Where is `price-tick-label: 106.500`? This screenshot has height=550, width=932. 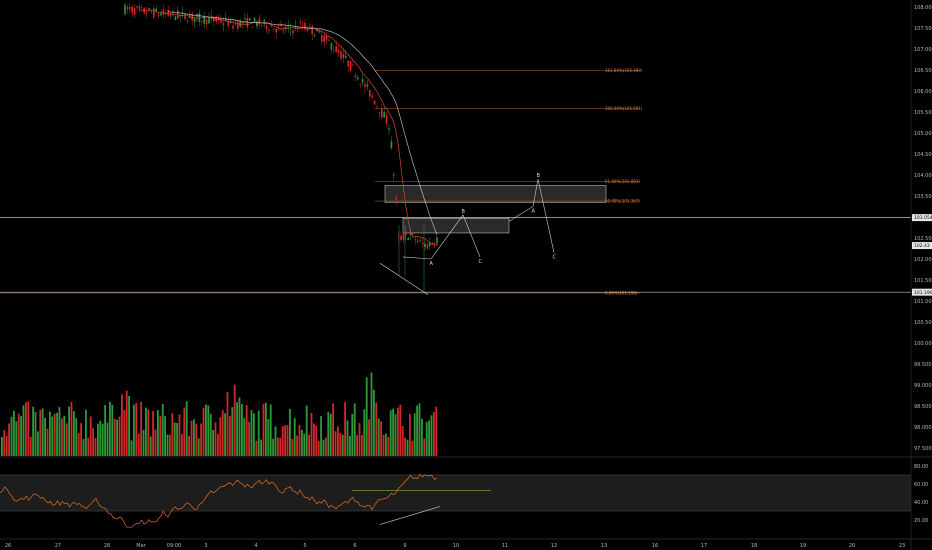 price-tick-label: 106.500 is located at coordinates (923, 71).